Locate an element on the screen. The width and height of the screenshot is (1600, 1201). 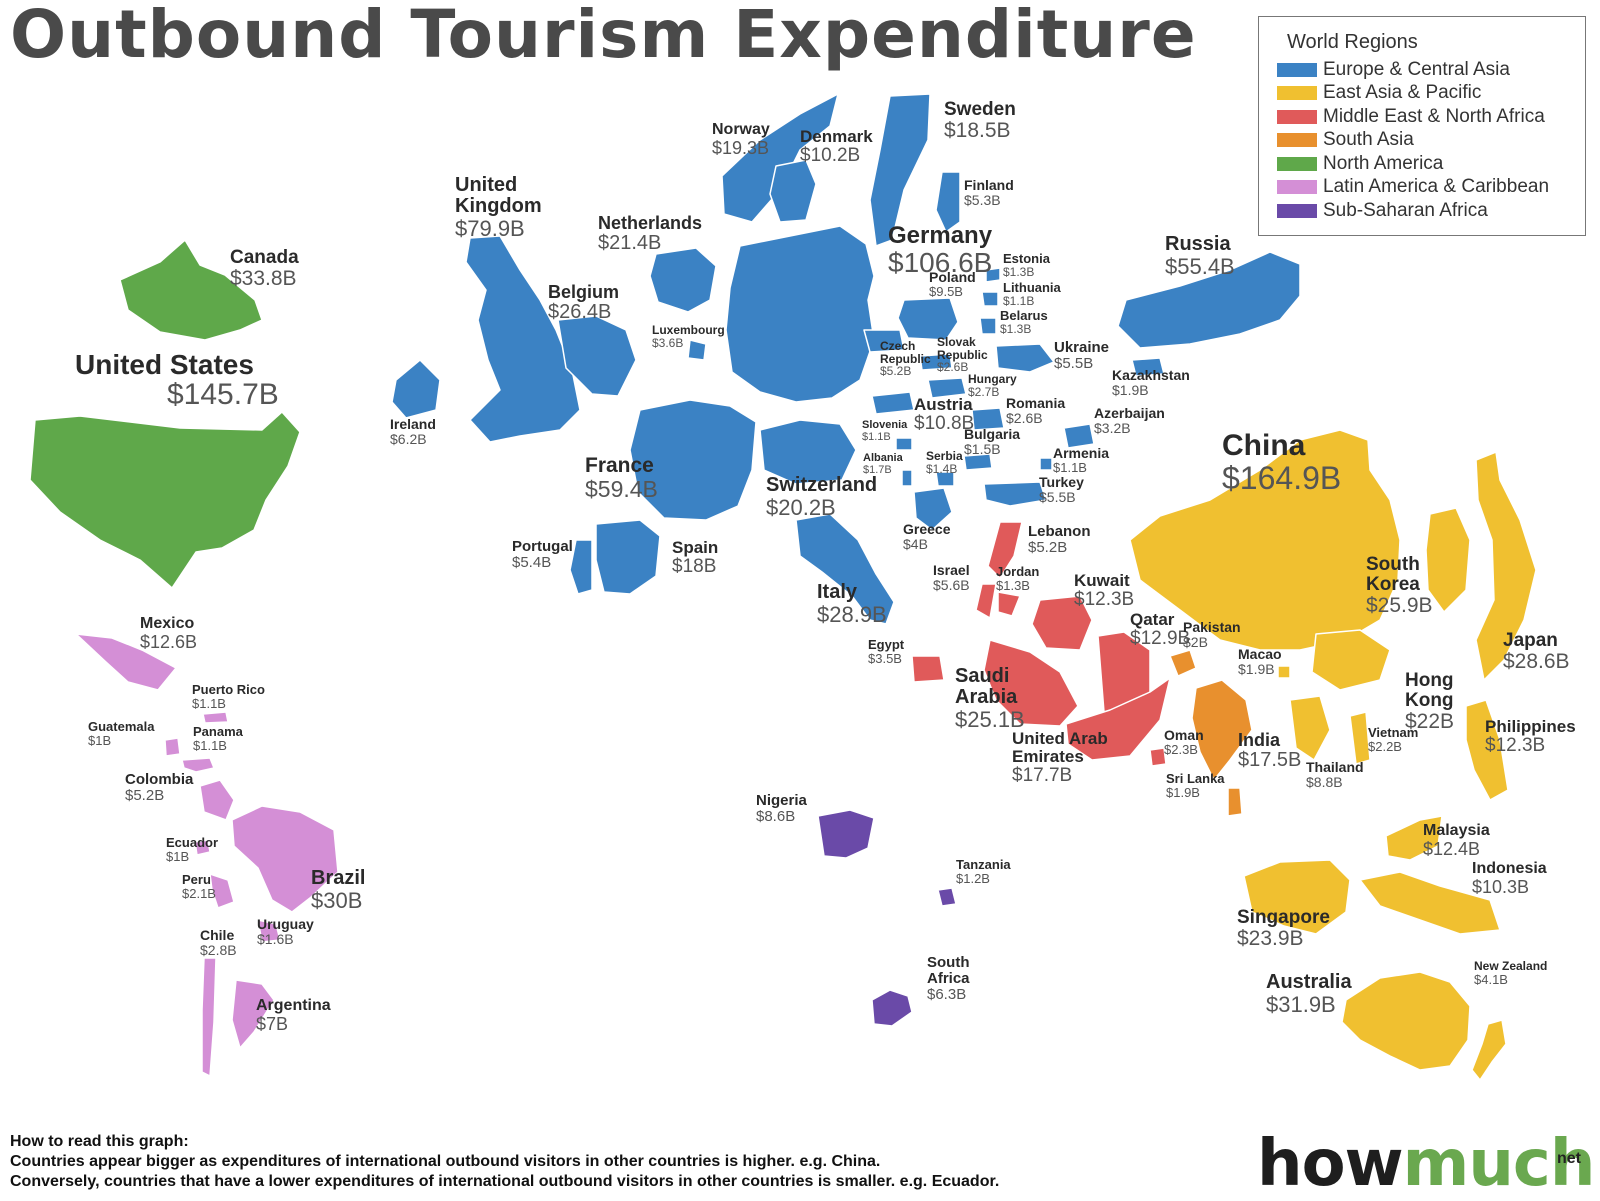
country-label-austria: Austria $10.8B is located at coordinates (944, 415).